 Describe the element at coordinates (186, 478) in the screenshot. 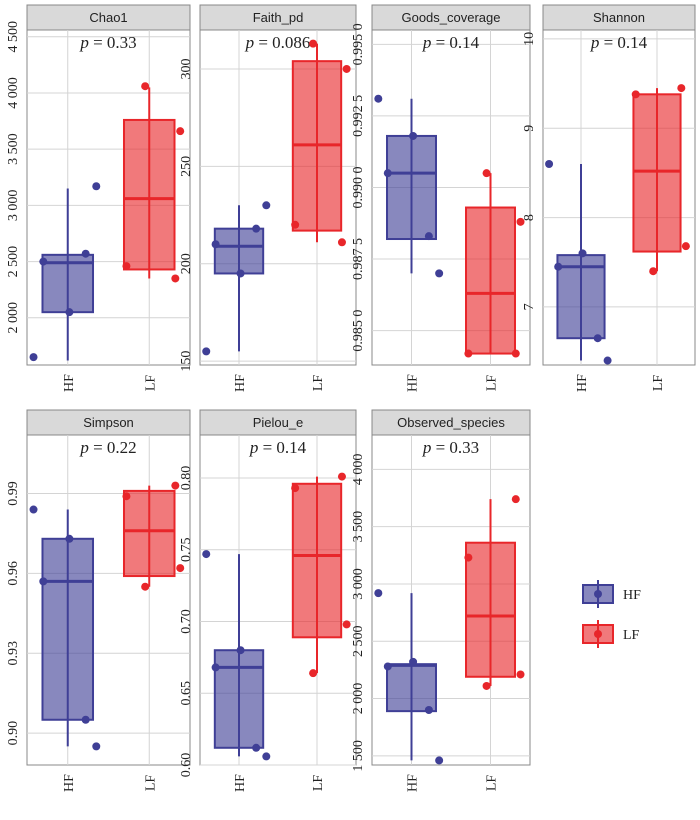

I see `y-tick-label: 0.80` at that location.